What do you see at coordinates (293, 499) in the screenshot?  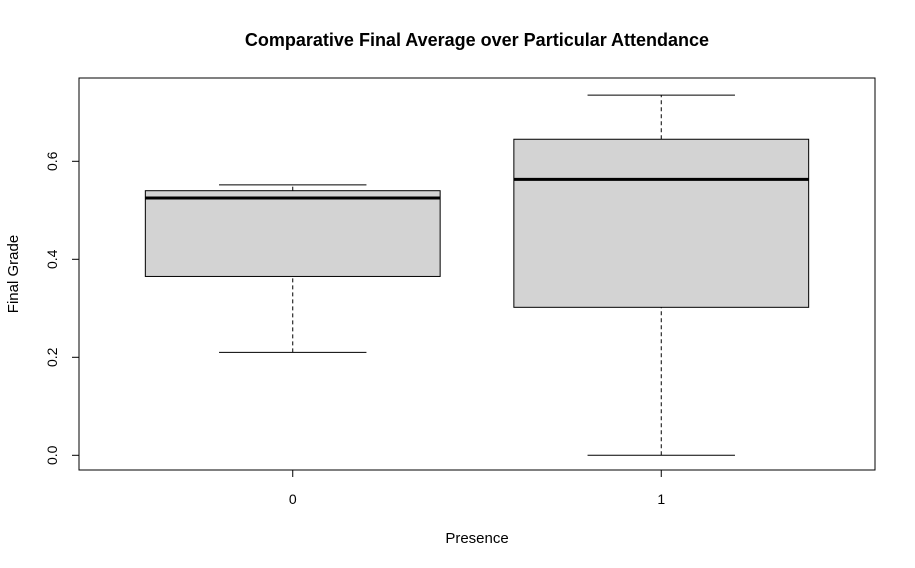 I see `x-tick-label: 0` at bounding box center [293, 499].